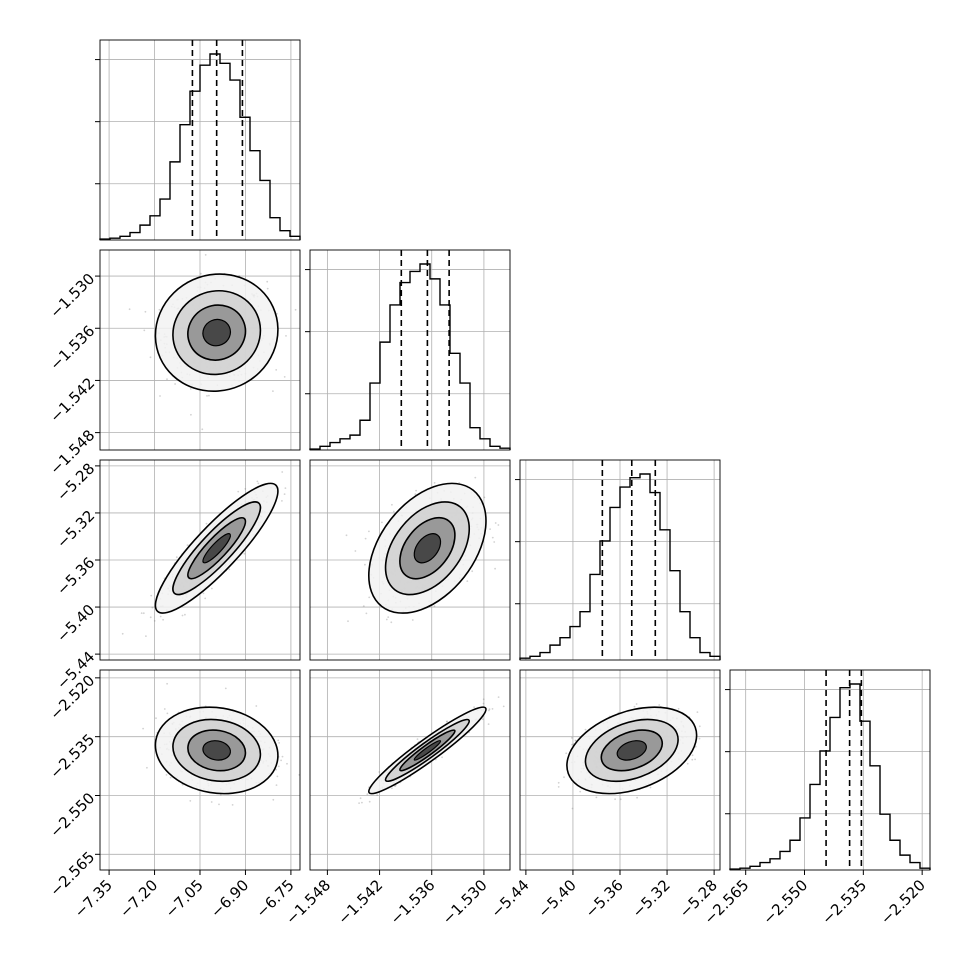 The image size is (970, 970). Describe the element at coordinates (557, 898) in the screenshot. I see `x-tick-label: −5.40` at that location.